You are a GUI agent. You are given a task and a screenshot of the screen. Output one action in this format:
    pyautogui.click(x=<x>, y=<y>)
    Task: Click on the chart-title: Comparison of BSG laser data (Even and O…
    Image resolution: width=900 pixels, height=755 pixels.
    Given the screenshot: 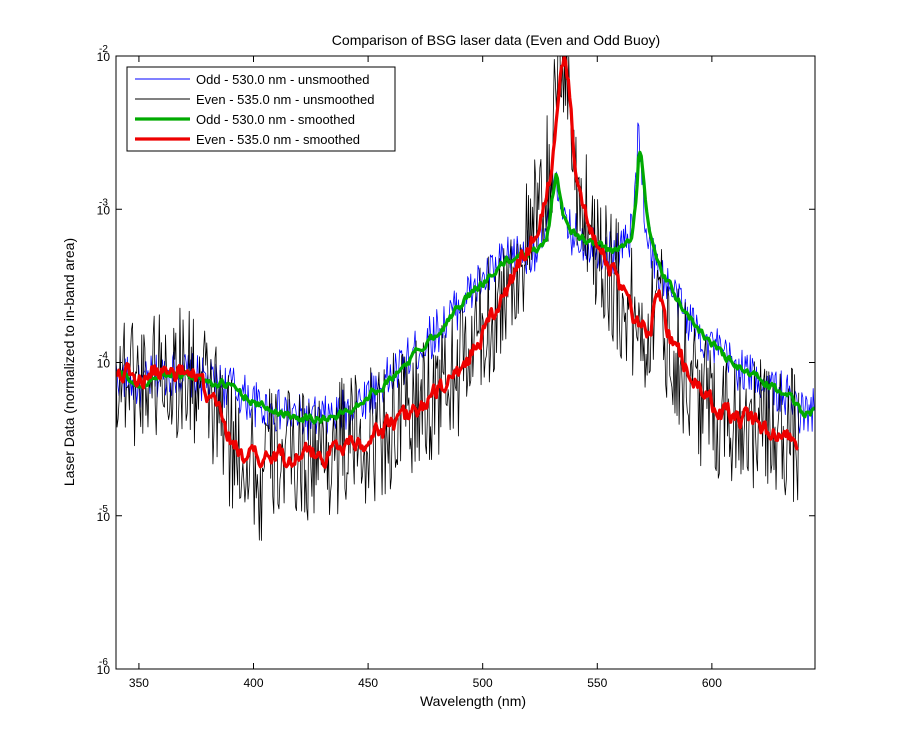 What is the action you would take?
    pyautogui.click(x=496, y=40)
    